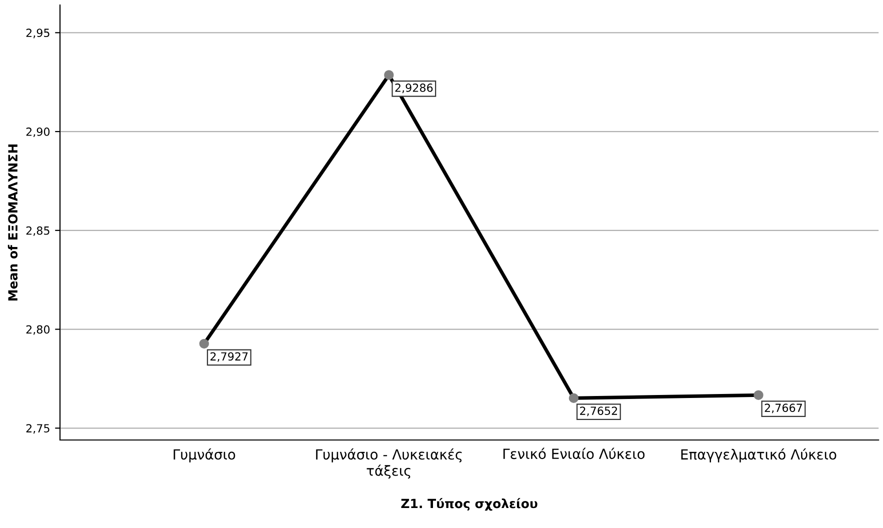 Image resolution: width=883 pixels, height=528 pixels. Describe the element at coordinates (205, 455) in the screenshot. I see `x-tick-label: Γυμνάσιο` at that location.